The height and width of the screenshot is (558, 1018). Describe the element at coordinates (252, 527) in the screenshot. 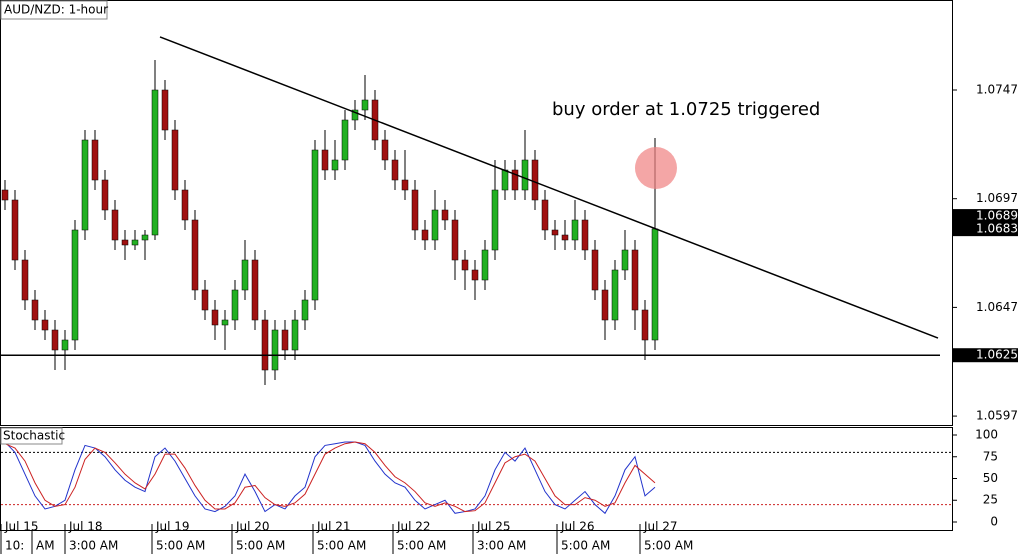

I see `date-label: Jul 20` at that location.